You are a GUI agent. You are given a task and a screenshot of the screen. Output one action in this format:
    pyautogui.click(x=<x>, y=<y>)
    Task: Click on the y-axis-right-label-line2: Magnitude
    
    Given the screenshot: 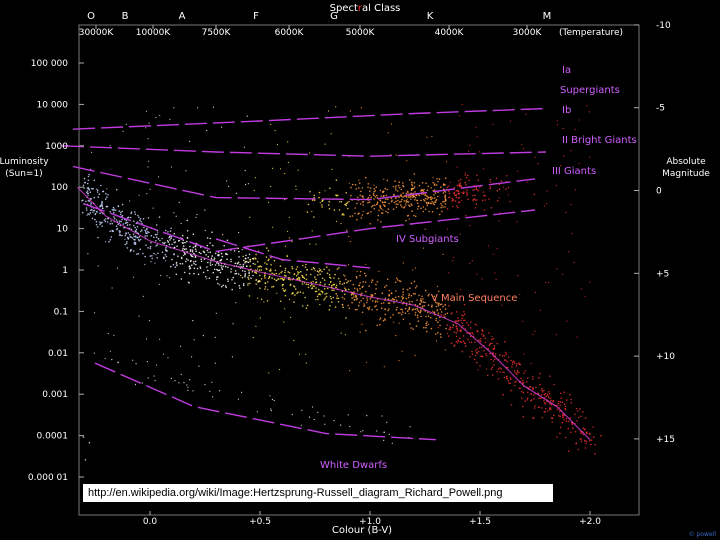 What is the action you would take?
    pyautogui.click(x=686, y=174)
    